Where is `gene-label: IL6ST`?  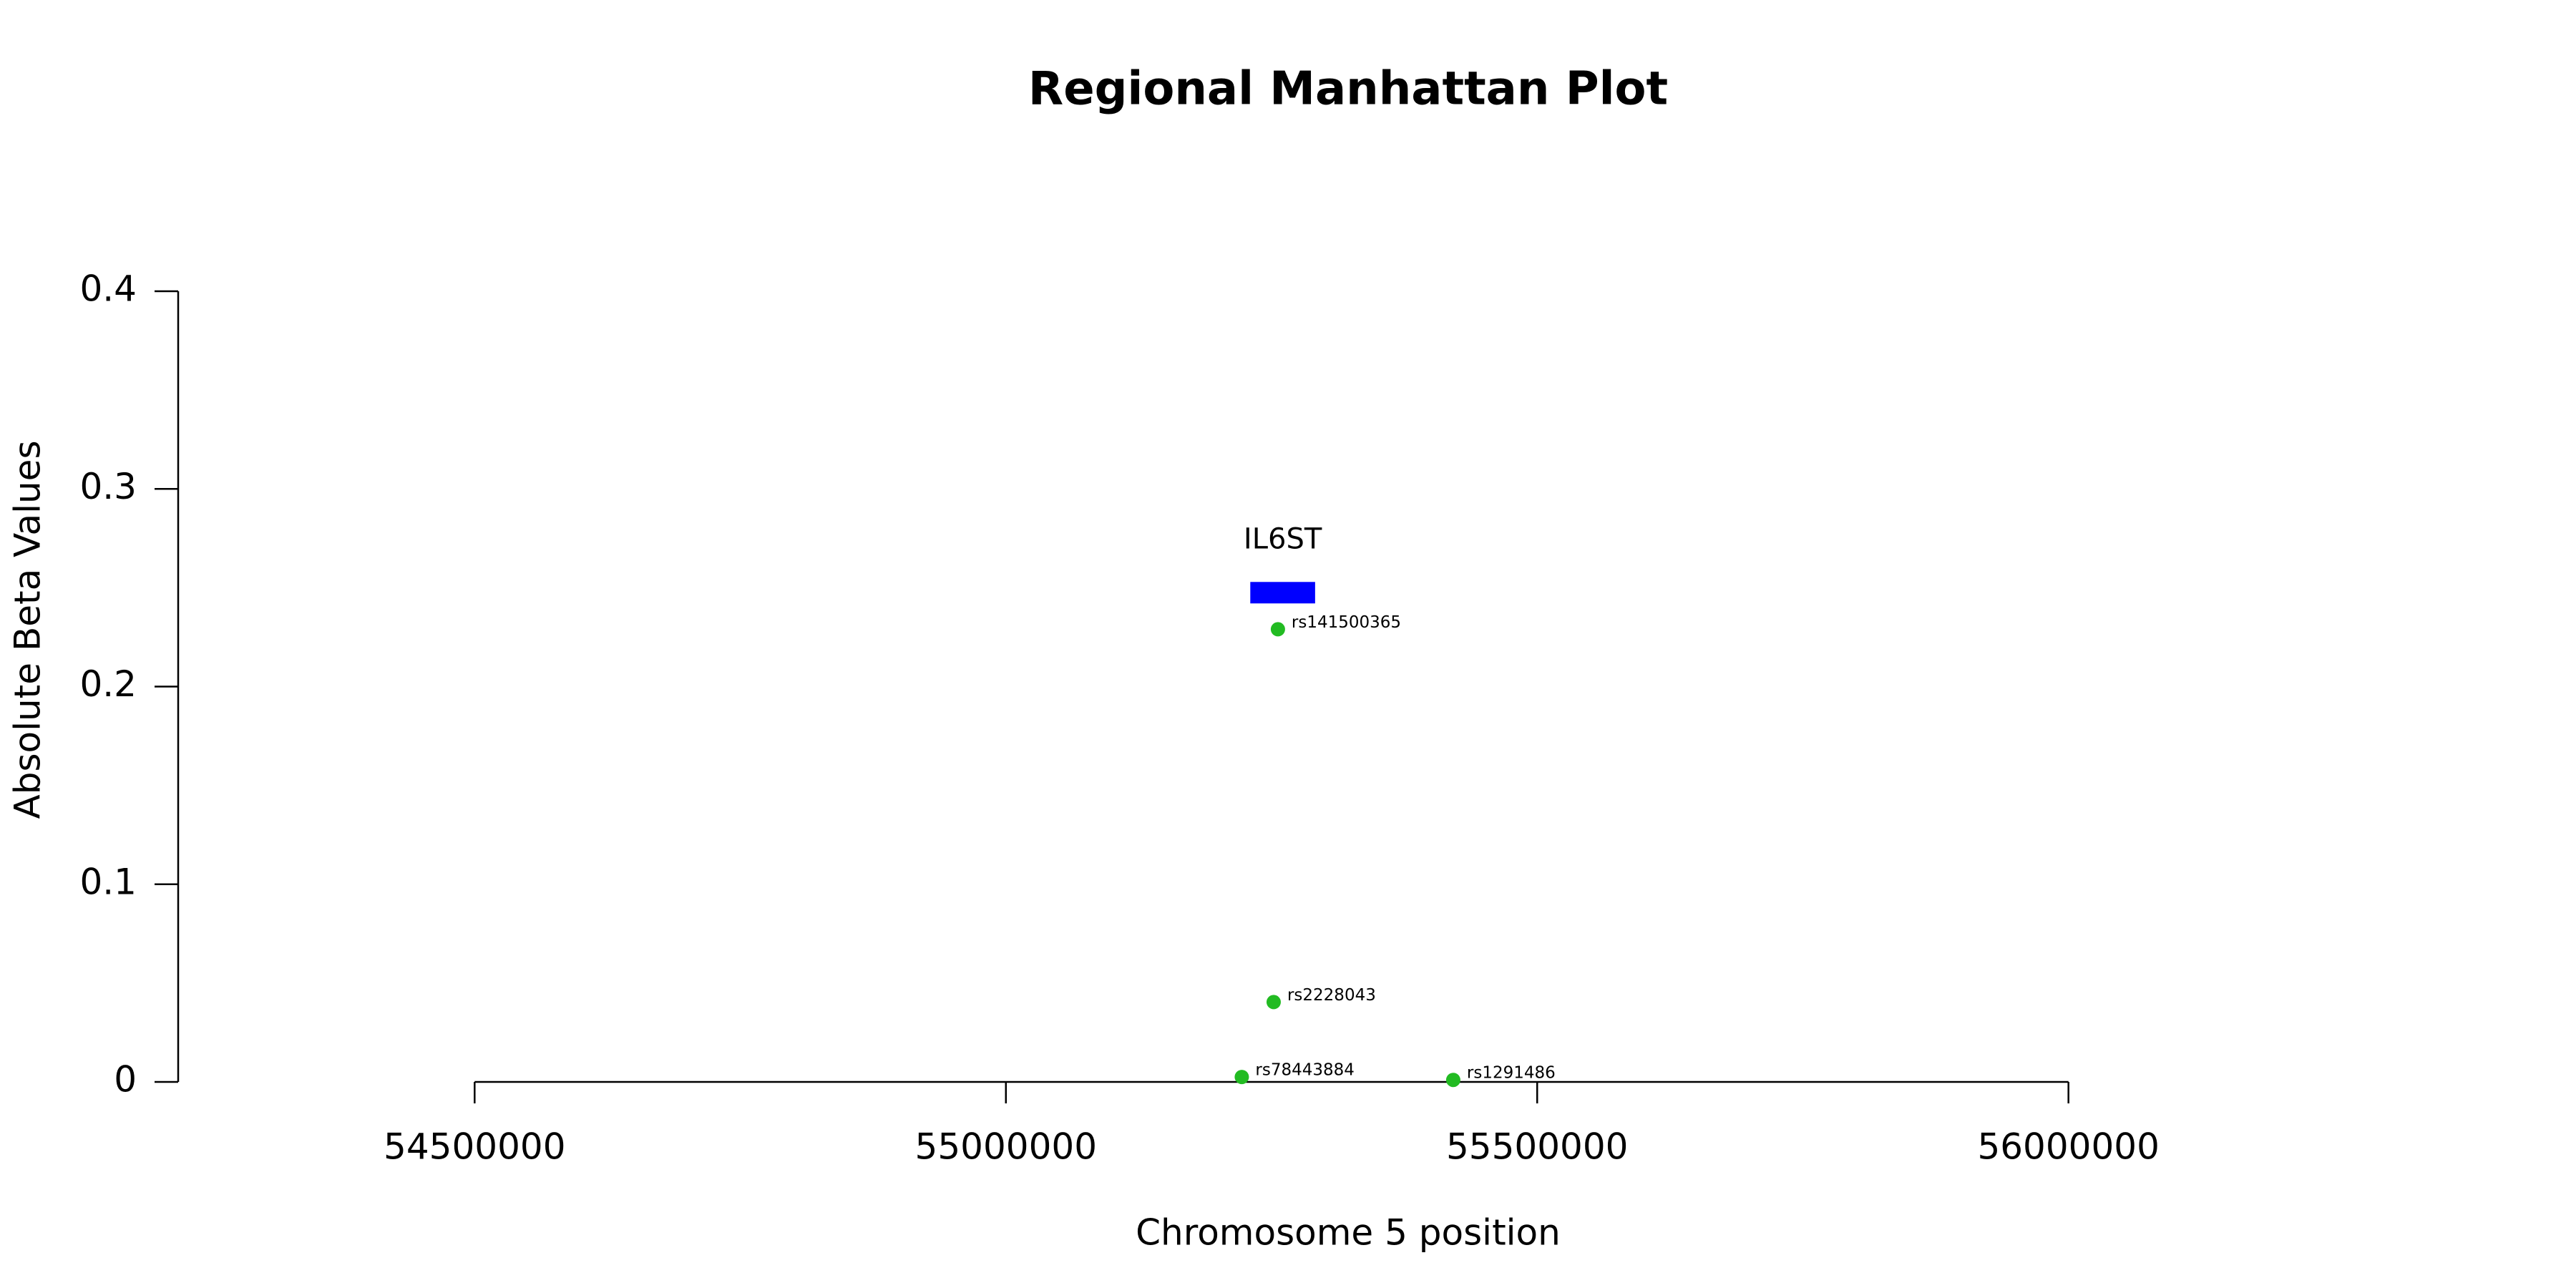
gene-label: IL6ST is located at coordinates (1283, 538).